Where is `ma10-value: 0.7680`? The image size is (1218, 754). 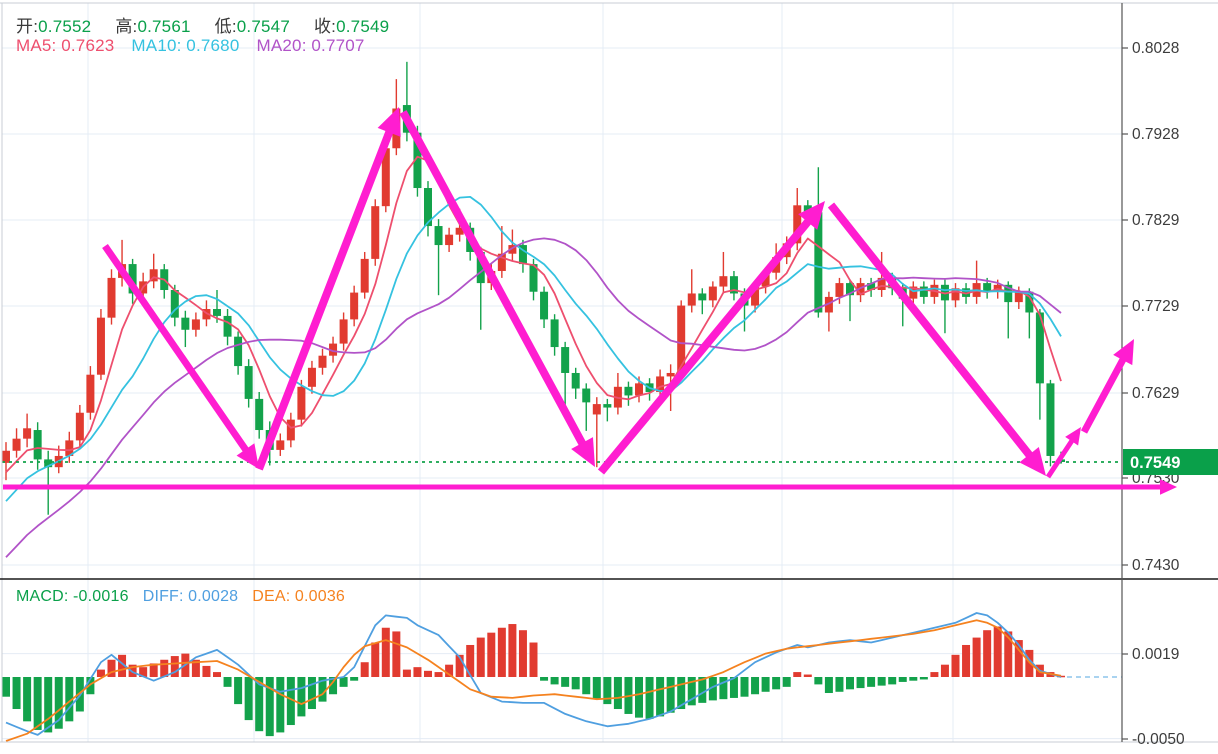
ma10-value: 0.7680 is located at coordinates (213, 45).